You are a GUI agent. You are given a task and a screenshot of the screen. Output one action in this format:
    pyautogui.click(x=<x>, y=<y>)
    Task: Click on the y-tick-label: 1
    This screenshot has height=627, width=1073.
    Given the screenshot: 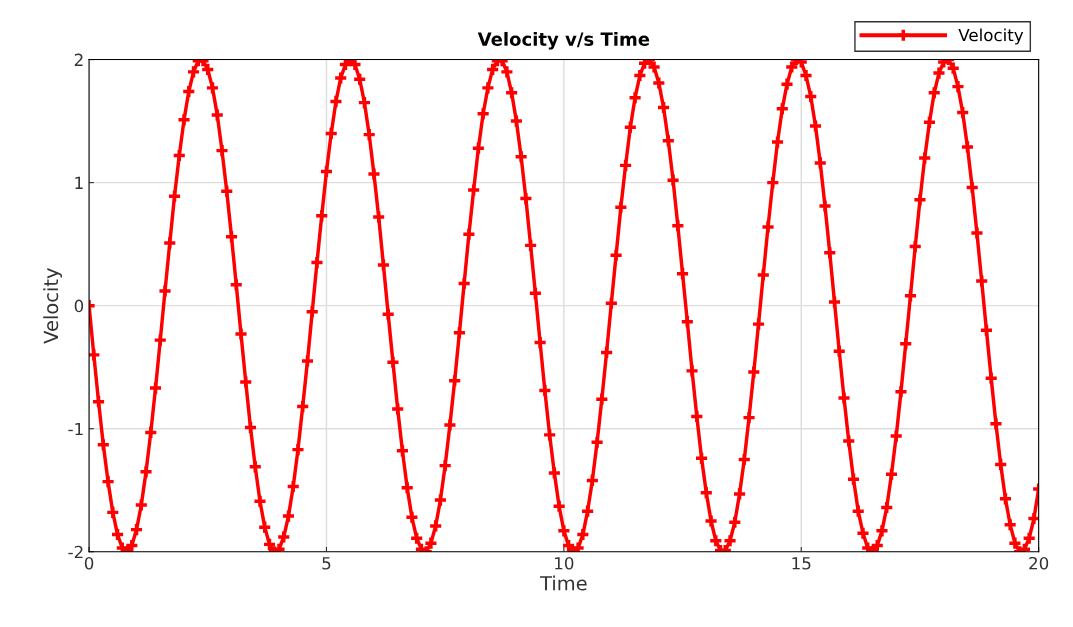 What is the action you would take?
    pyautogui.click(x=79, y=182)
    